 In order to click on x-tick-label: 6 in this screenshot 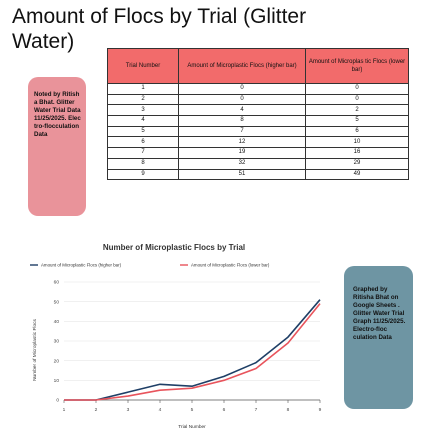, I will do `click(224, 410)`.